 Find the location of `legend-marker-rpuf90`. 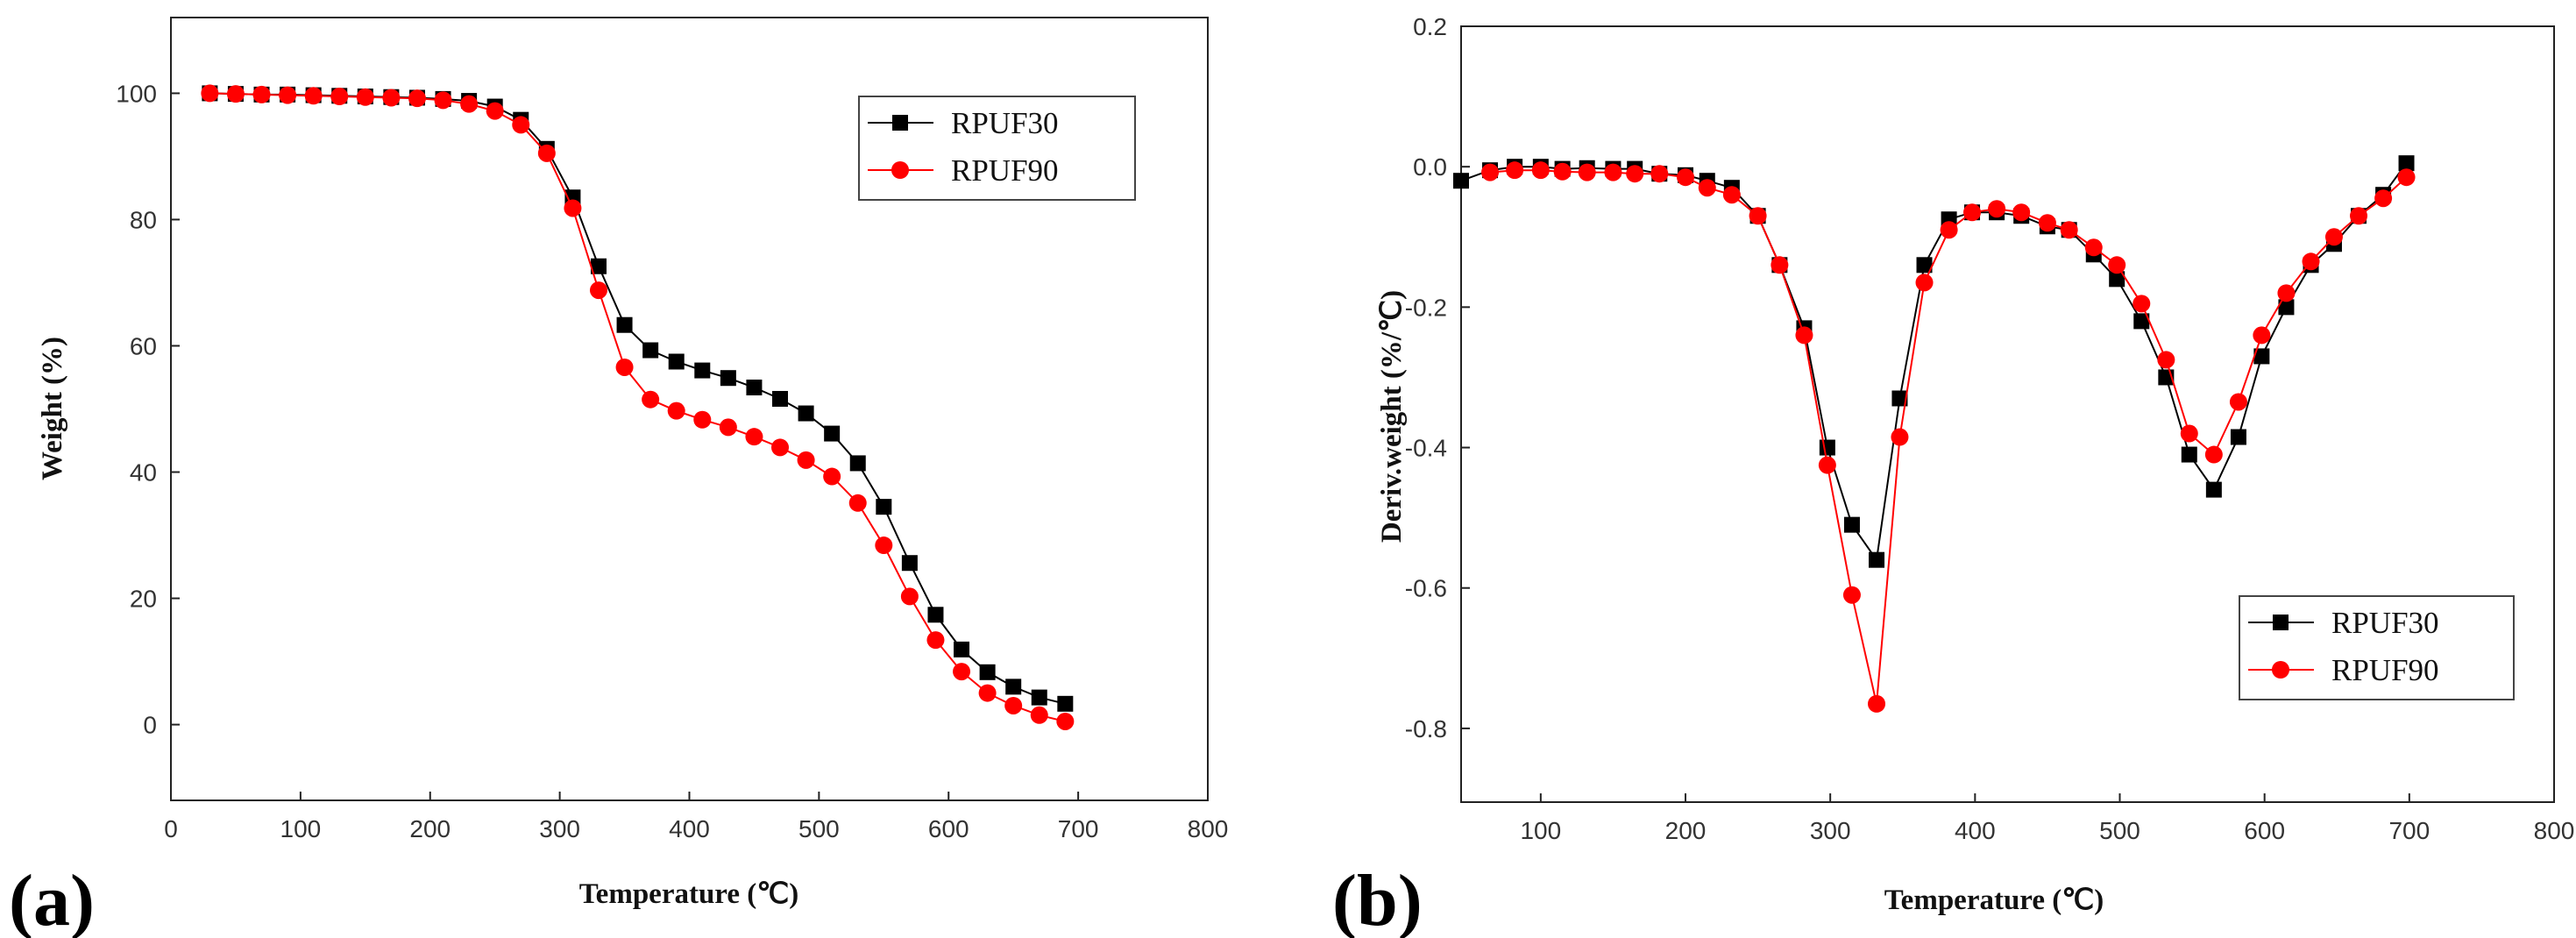

legend-marker-rpuf90 is located at coordinates (900, 170).